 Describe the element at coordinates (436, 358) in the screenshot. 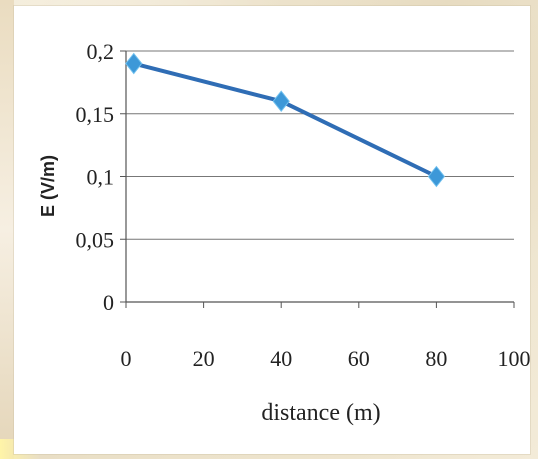

I see `x-tick-label: 80` at that location.